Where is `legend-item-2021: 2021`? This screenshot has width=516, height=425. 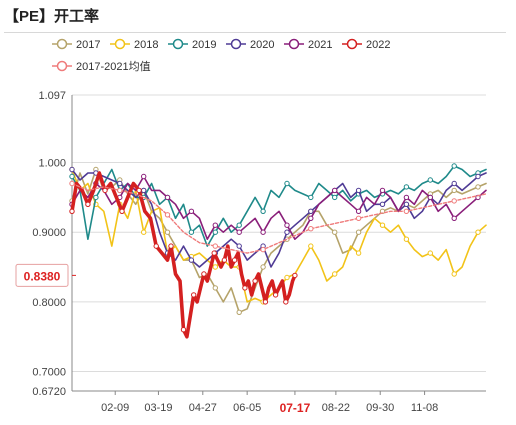
legend-item-2021: 2021 is located at coordinates (308, 44).